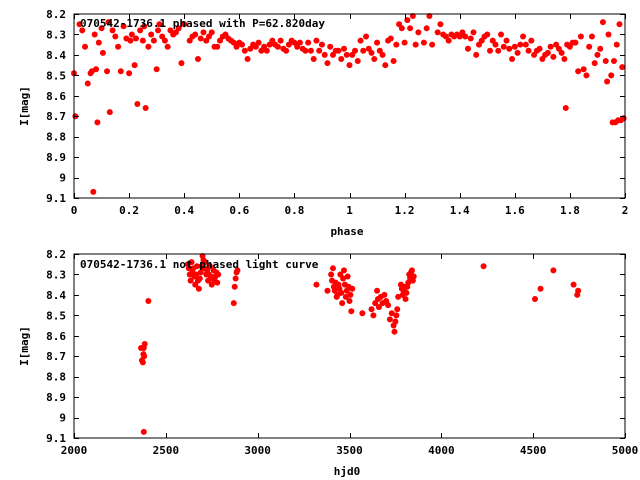 Image resolution: width=640 pixels, height=480 pixels. Describe the element at coordinates (56, 336) in the screenshot. I see `unphased-y-tick-label: 8.6` at that location.